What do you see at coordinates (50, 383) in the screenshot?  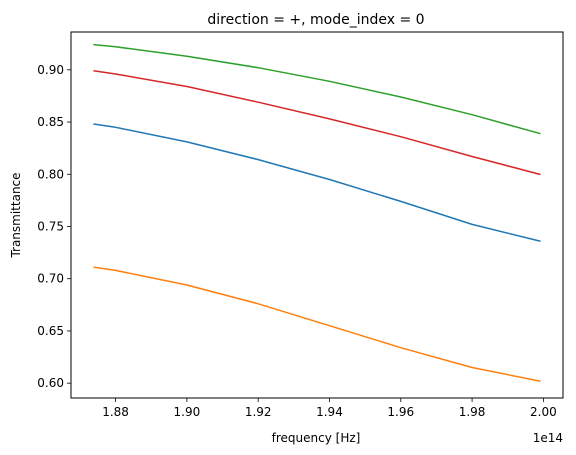 I see `y-tick-label: 0.60` at bounding box center [50, 383].